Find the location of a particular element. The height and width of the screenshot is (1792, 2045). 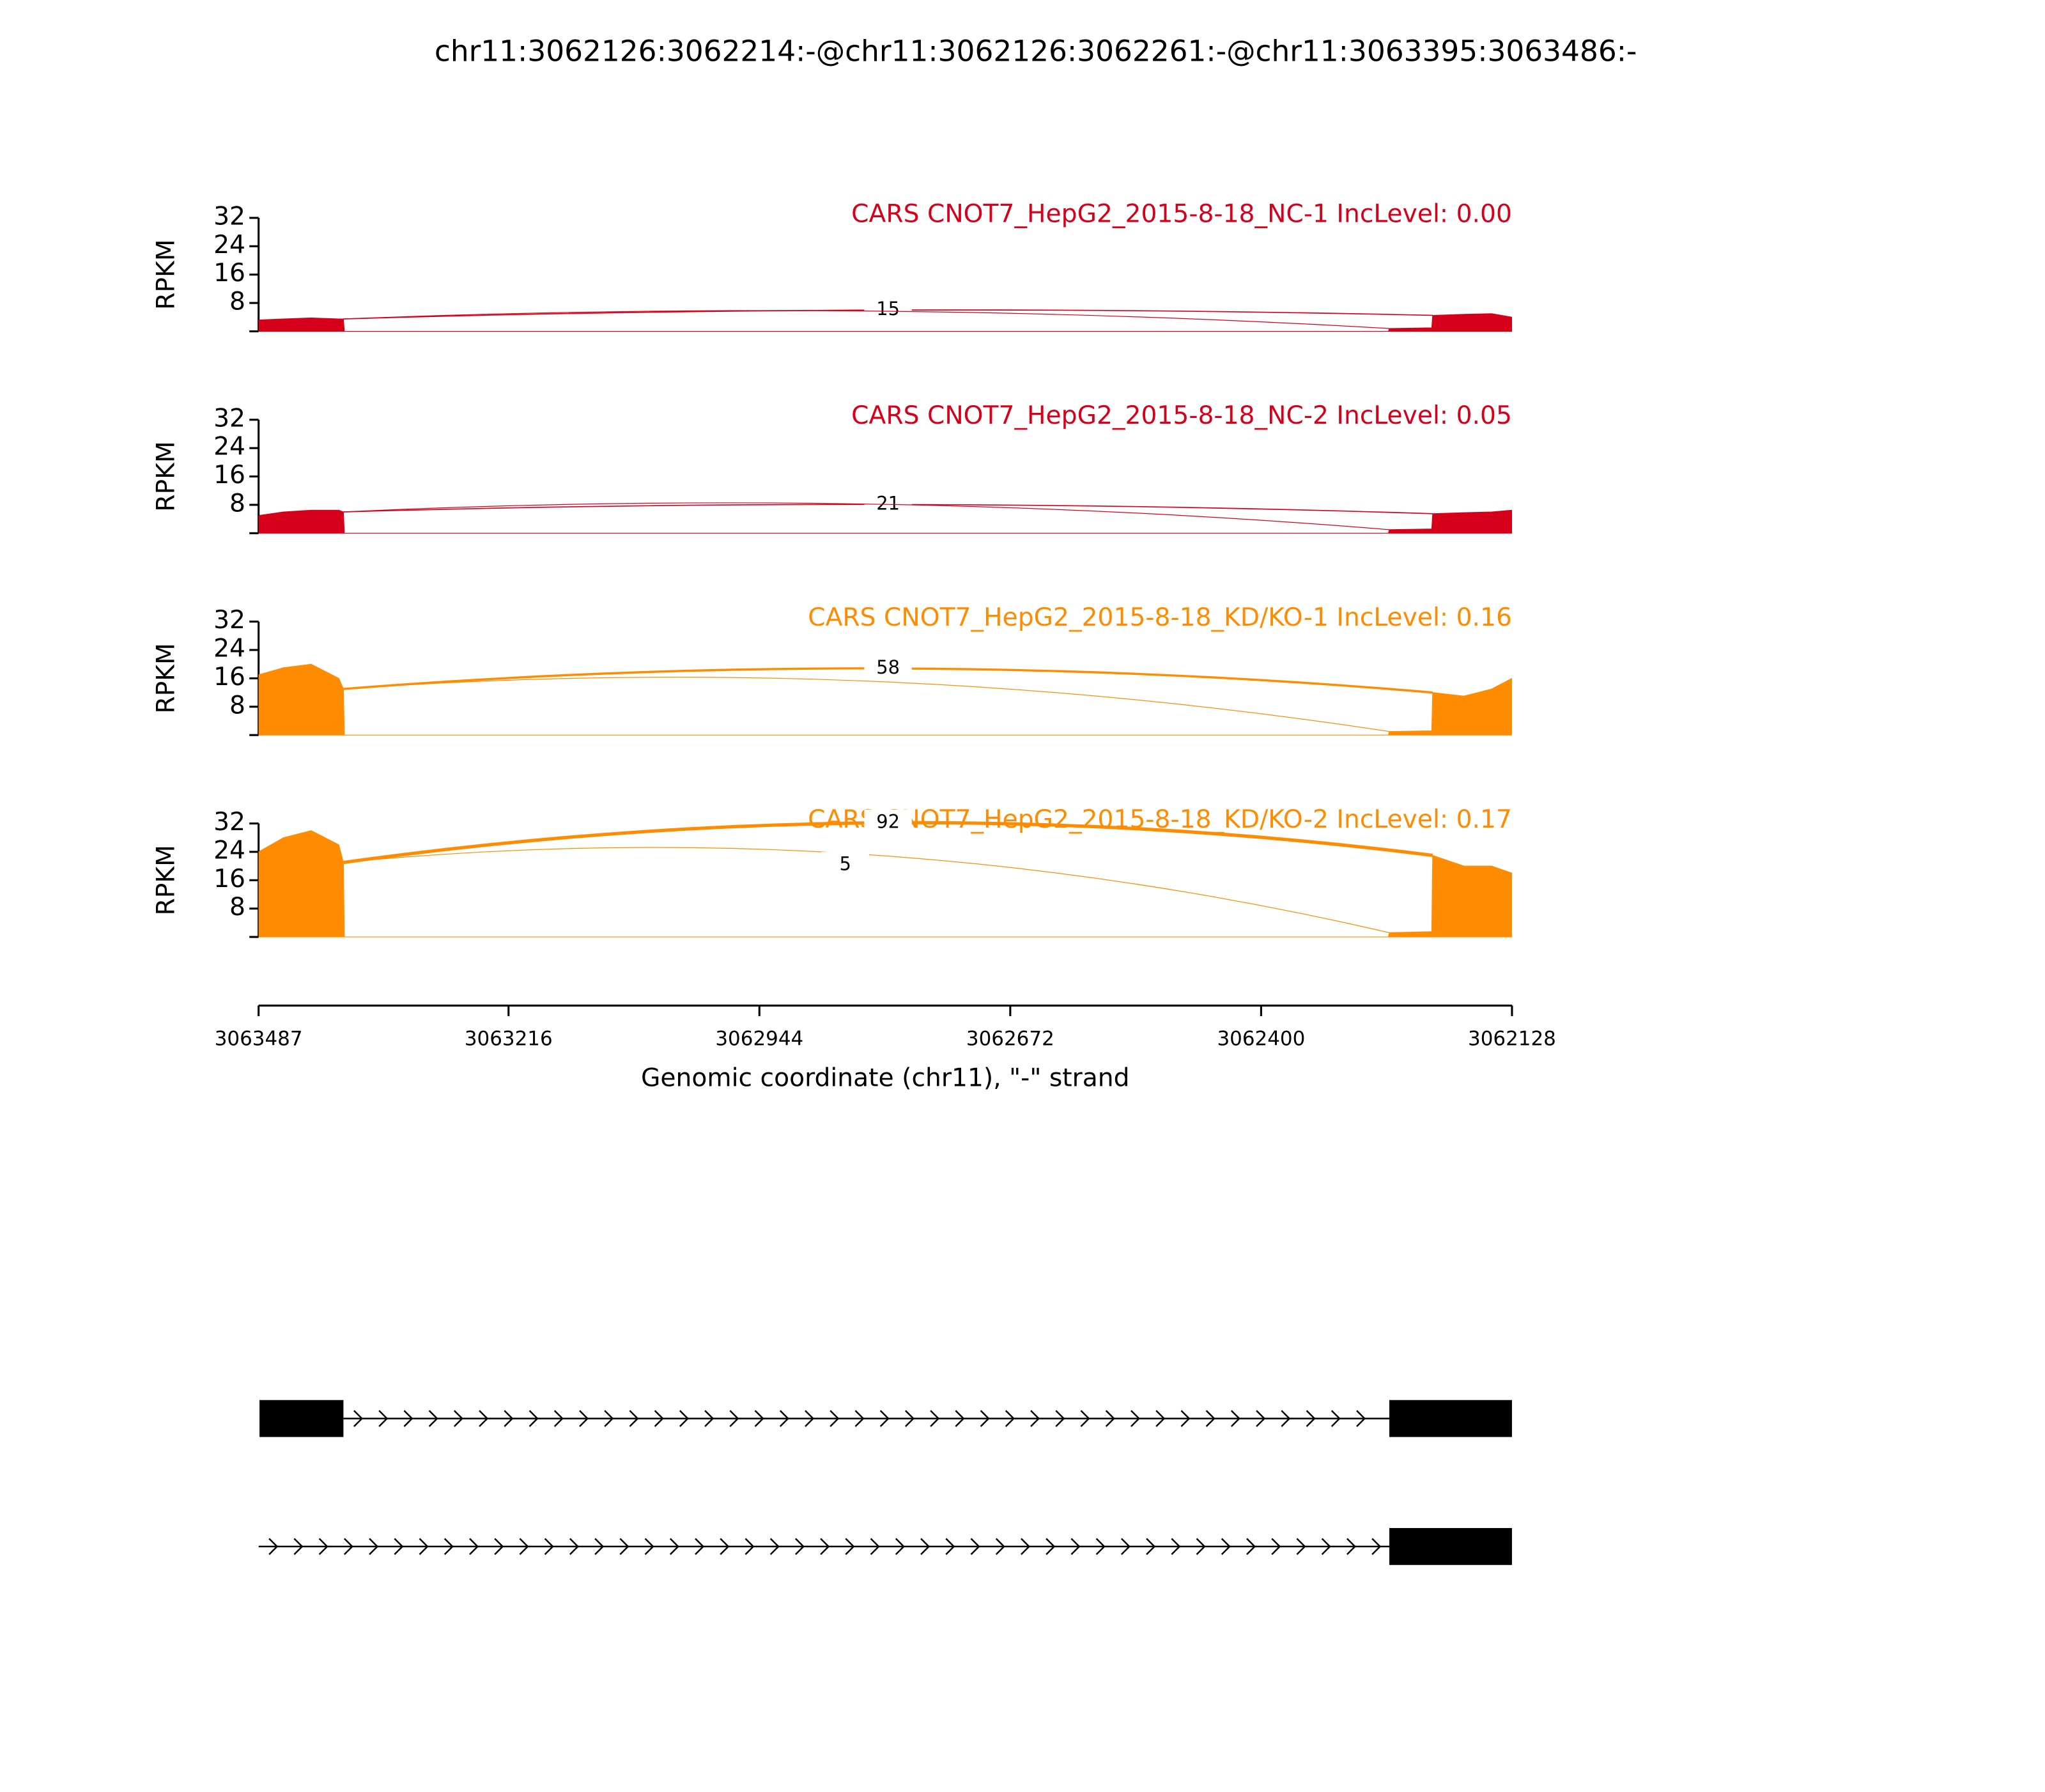

x-tick-label: 3062400 is located at coordinates (1261, 1039).